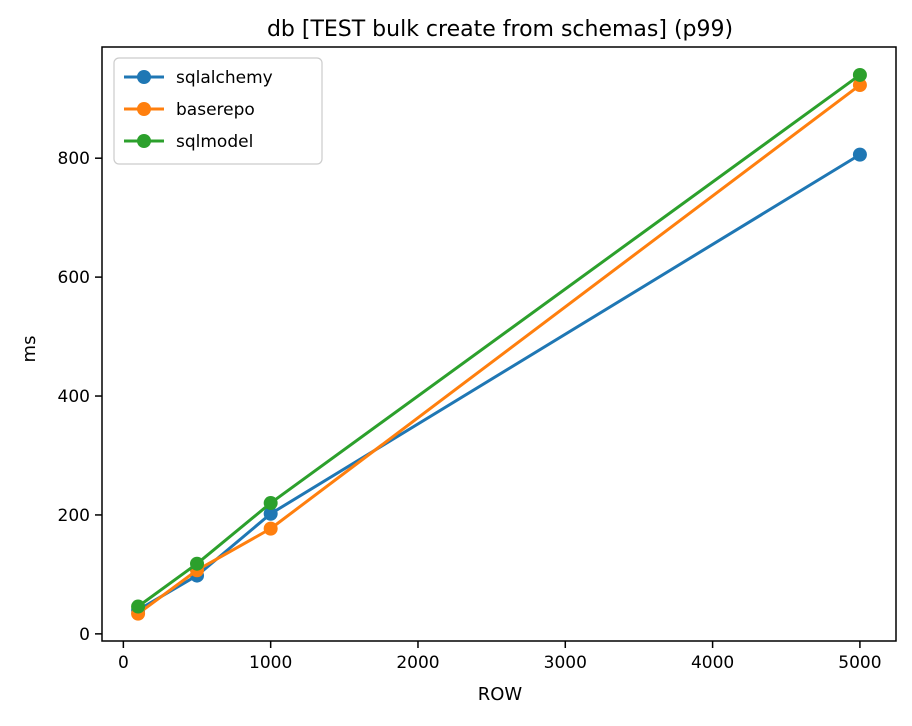  I want to click on x-axis-label: ROW, so click(500, 694).